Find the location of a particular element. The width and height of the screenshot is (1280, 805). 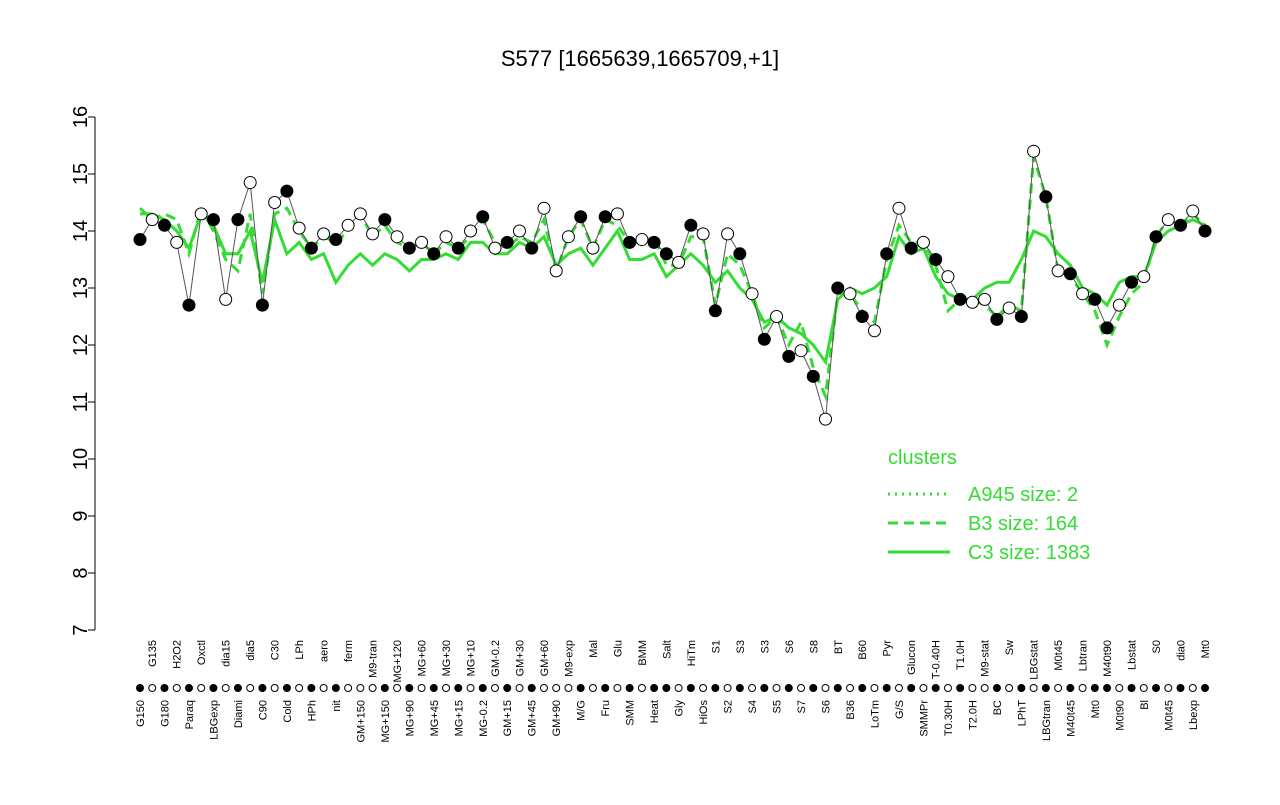

x-tick-label: GM+15 is located at coordinates (508, 718).